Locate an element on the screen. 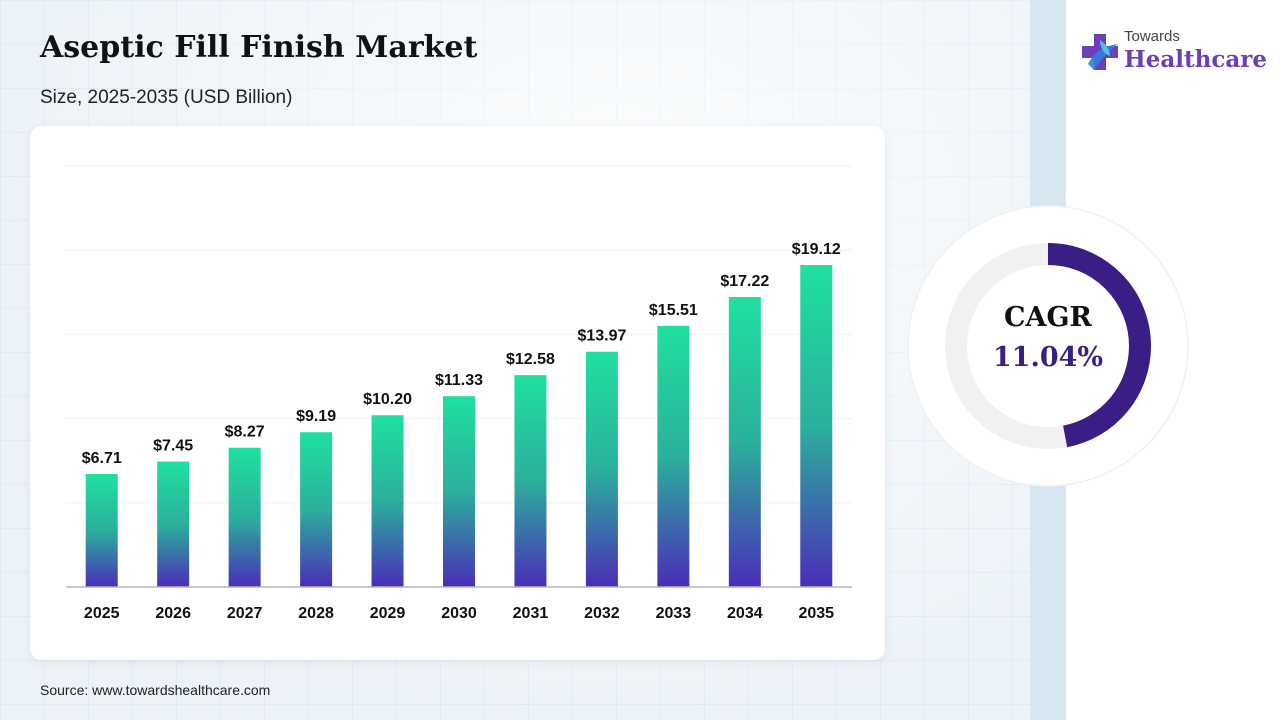 This screenshot has width=1280, height=720. bar-2027 is located at coordinates (244, 517).